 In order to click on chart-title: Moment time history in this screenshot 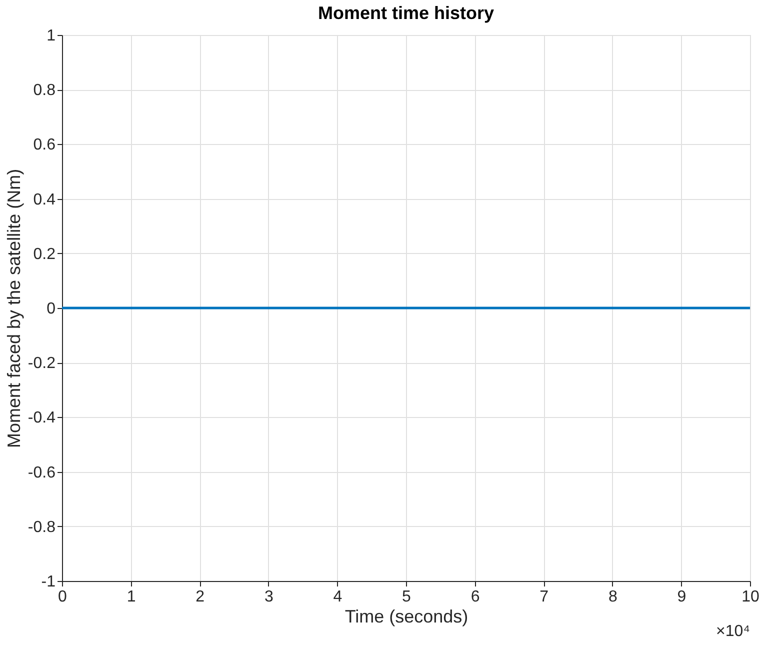, I will do `click(406, 13)`.